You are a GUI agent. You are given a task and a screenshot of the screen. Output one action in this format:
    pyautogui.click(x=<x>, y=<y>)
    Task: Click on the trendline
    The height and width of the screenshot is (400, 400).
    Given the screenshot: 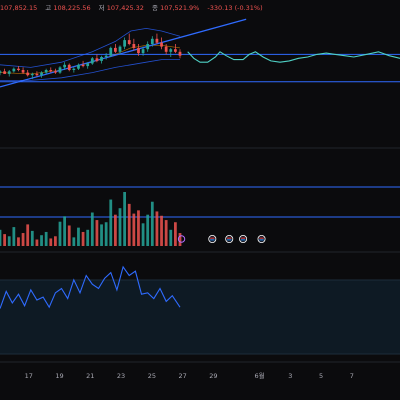 What is the action you would take?
    pyautogui.click(x=123, y=53)
    